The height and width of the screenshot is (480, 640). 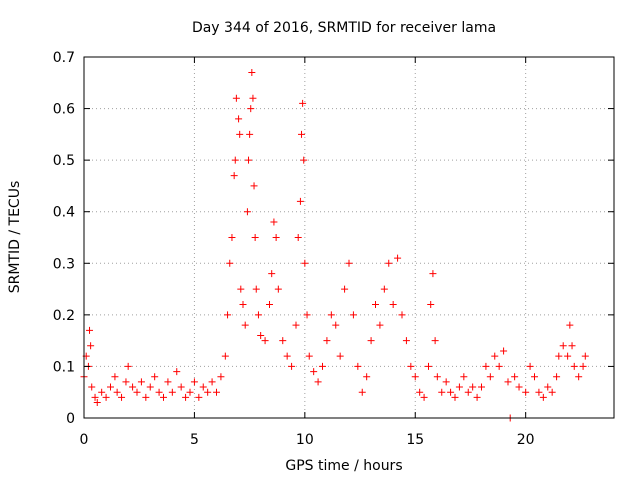 I want to click on y-tick-label: 0.6, so click(x=64, y=110).